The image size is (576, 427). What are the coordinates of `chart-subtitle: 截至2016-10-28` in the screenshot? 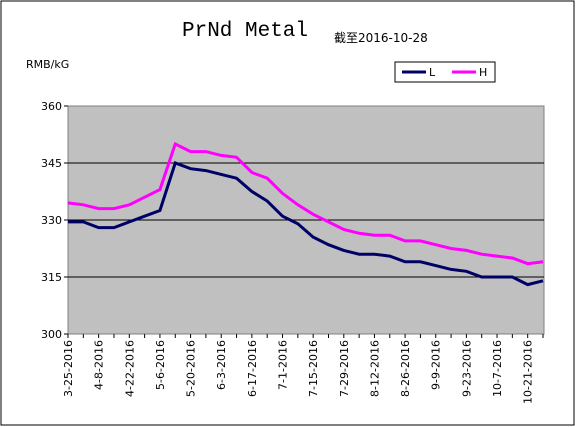 It's located at (381, 38).